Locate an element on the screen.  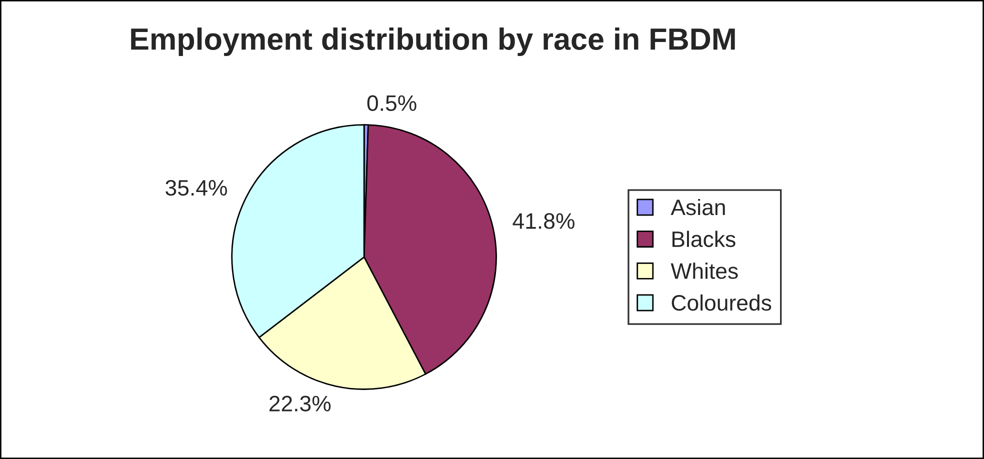
chart-title: Employment distribution by race in FBDM is located at coordinates (433, 42).